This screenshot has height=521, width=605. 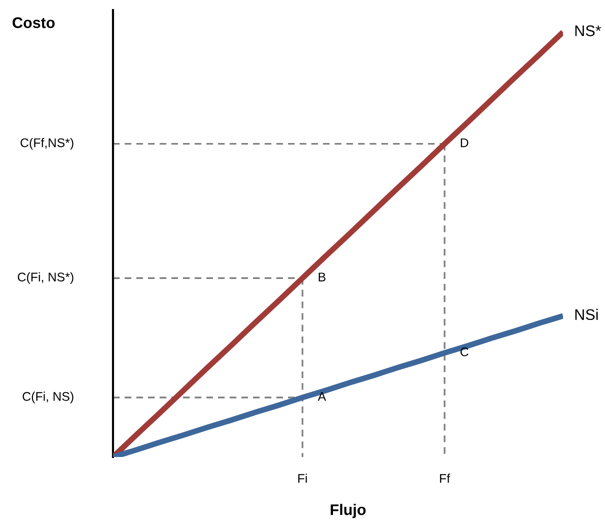 What do you see at coordinates (322, 396) in the screenshot?
I see `annotation: A` at bounding box center [322, 396].